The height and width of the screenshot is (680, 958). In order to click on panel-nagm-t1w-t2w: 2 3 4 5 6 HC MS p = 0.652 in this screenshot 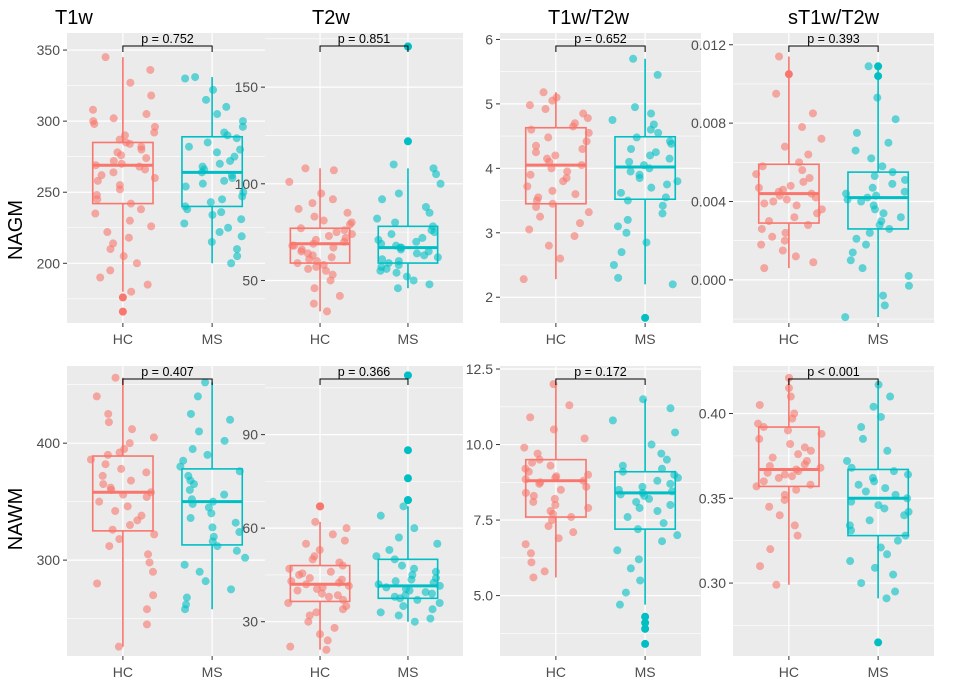, I will do `click(593, 189)`.